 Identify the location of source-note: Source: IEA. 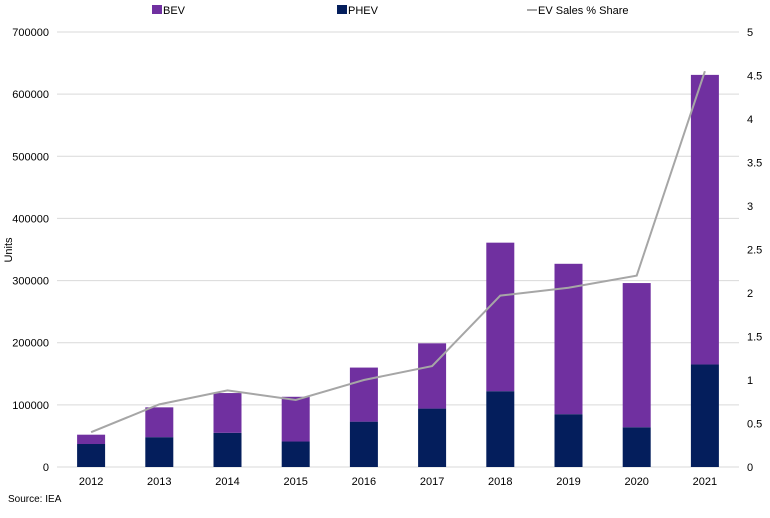
(35, 499).